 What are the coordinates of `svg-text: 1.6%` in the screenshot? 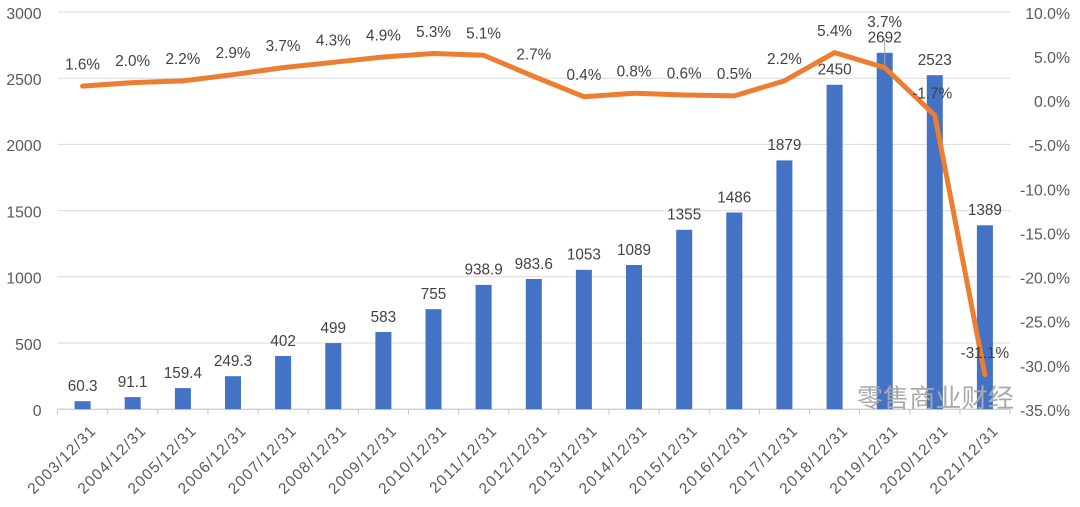 It's located at (82, 64).